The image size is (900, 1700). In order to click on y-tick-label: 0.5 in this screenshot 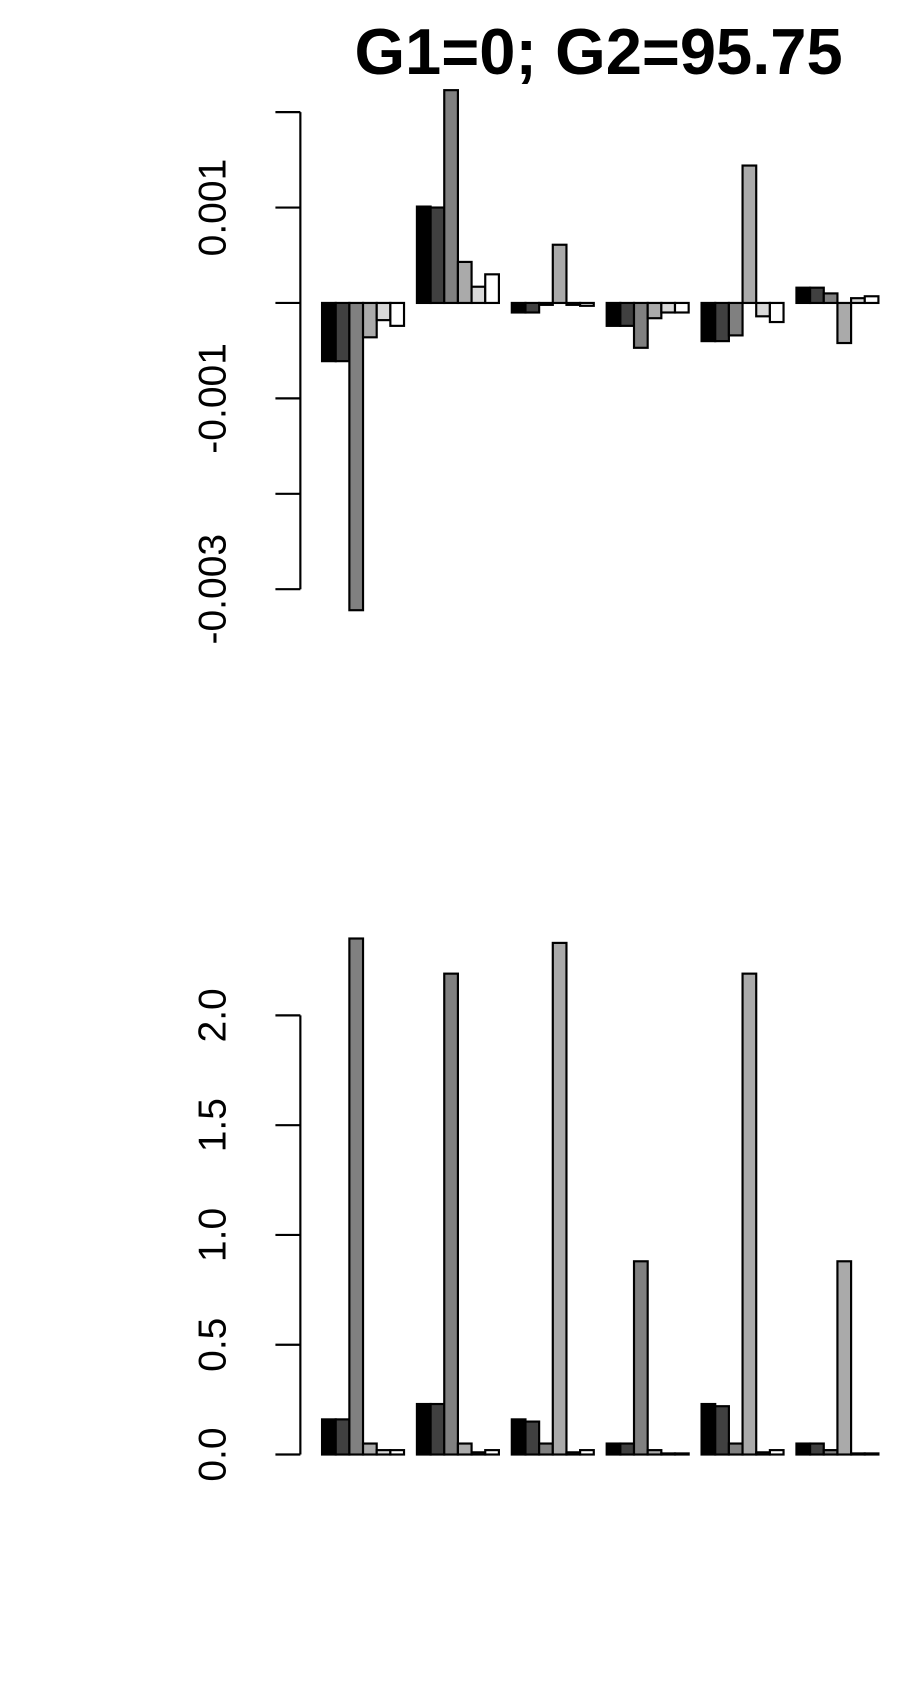, I will do `click(213, 1345)`.